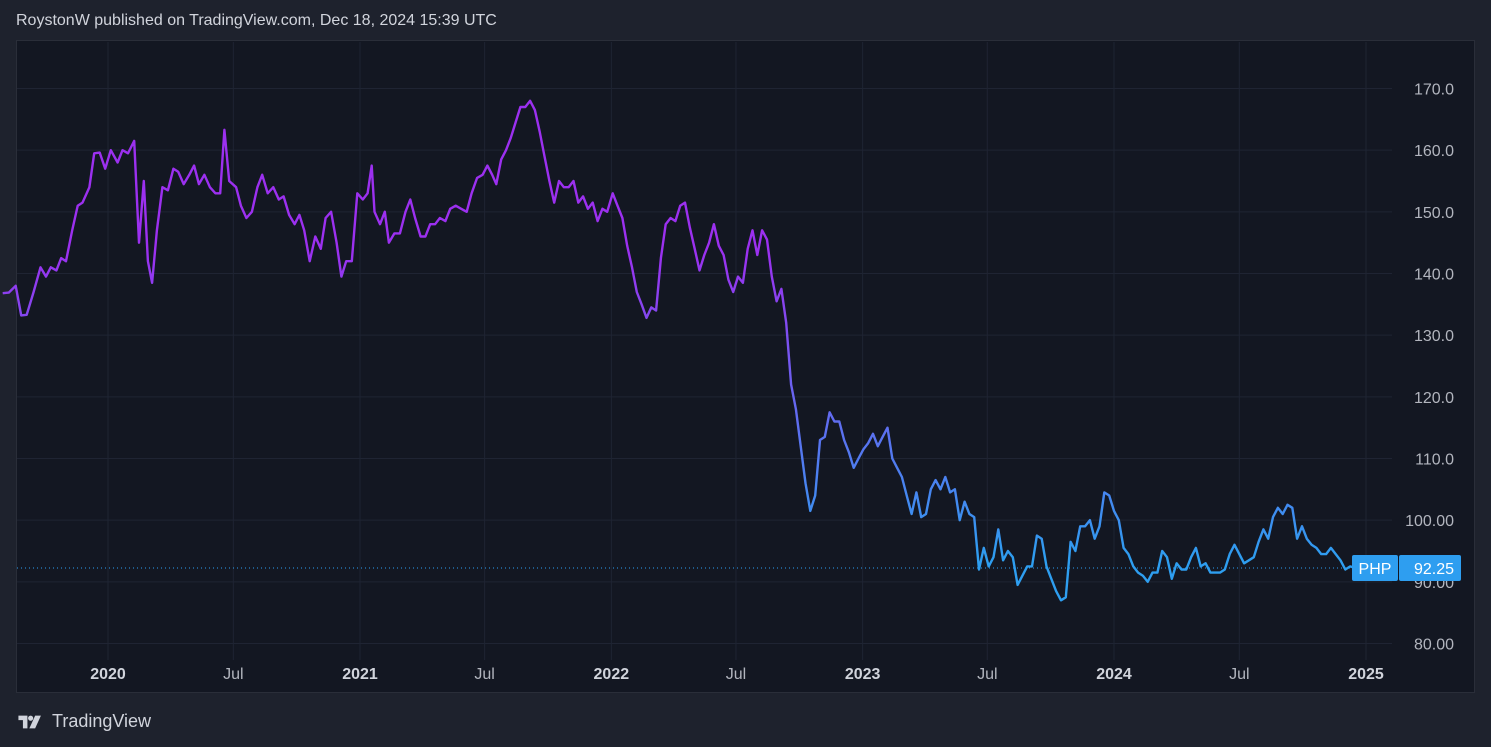 The height and width of the screenshot is (747, 1491). Describe the element at coordinates (108, 674) in the screenshot. I see `x-tick-label: 2020` at that location.